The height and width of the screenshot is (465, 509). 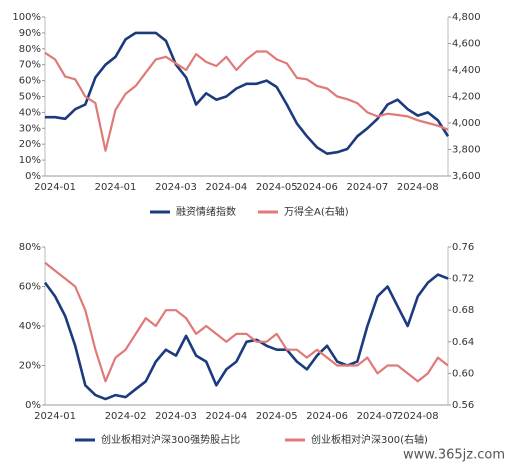 I want to click on legend-label: 创业板相对沪深300强势股占比, so click(x=170, y=439).